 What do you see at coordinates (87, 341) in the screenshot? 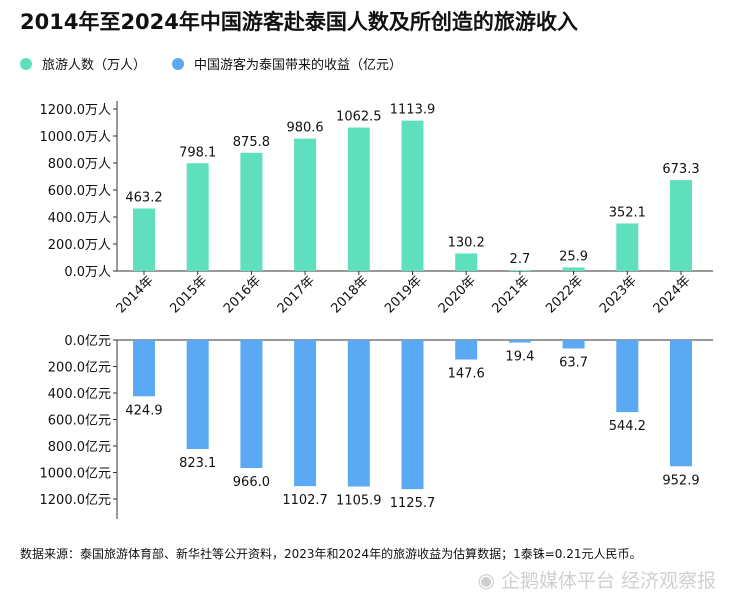
I see `bottom-y-tick-label: 0.0亿元` at bounding box center [87, 341].